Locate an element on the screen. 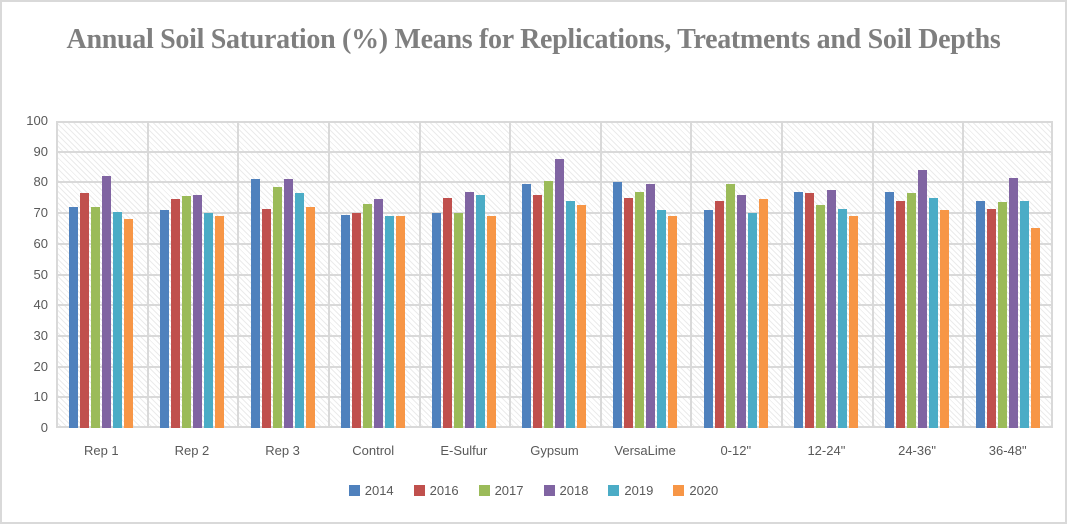  bar-2016-Rep 1 is located at coordinates (85, 310).